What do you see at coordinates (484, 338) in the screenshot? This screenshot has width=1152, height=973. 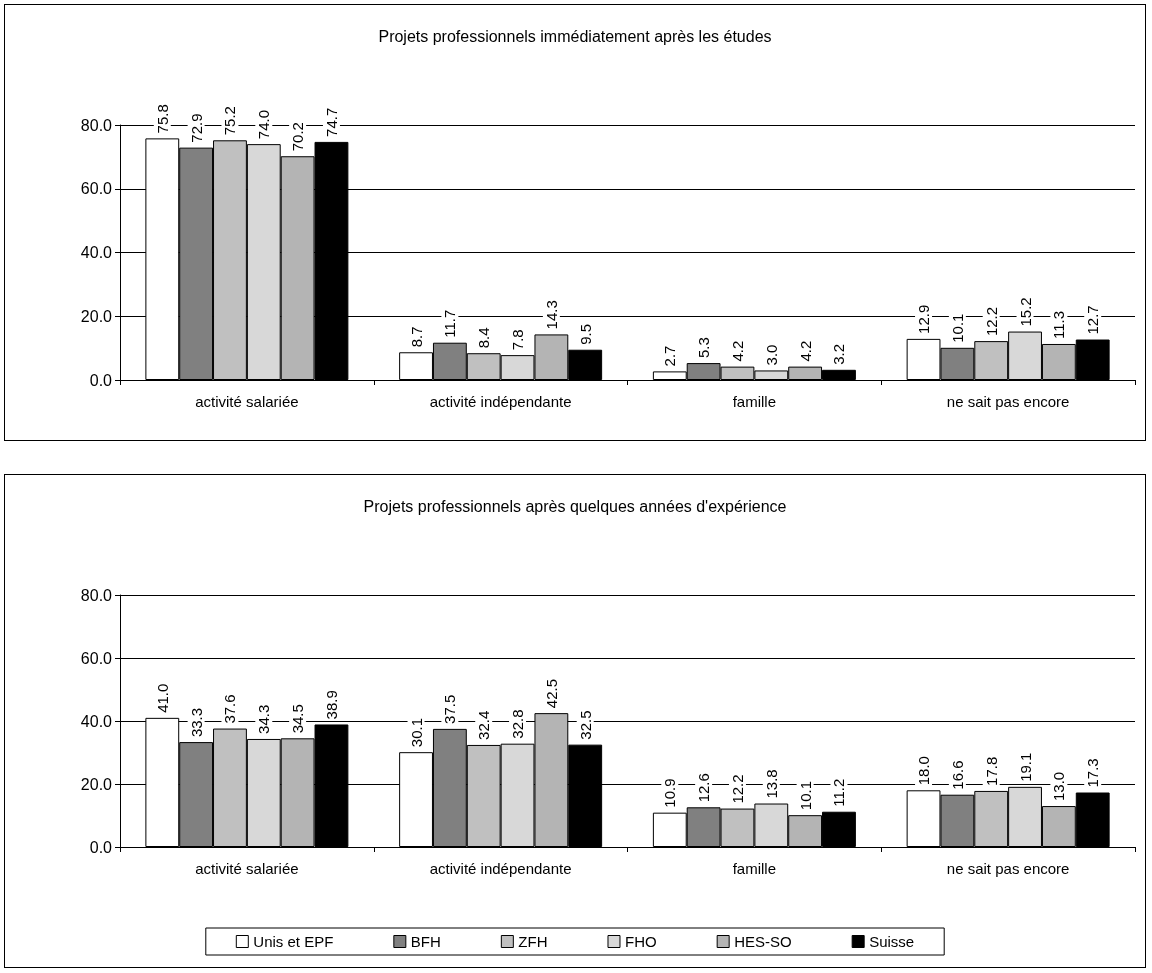 I see `data-label: 8.4` at bounding box center [484, 338].